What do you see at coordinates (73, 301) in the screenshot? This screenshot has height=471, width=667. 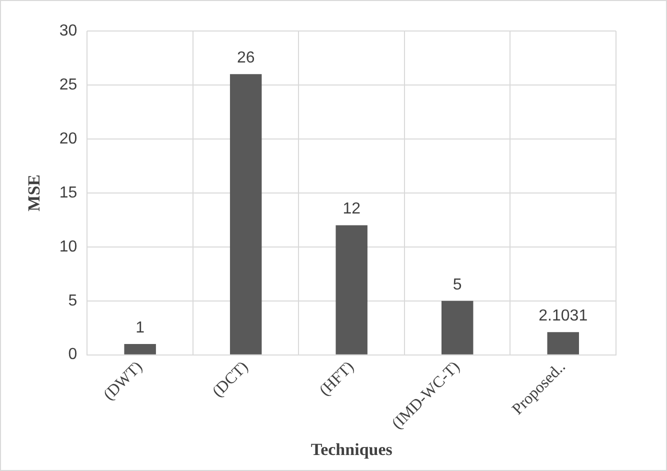 I see `y-tick-label: 5` at bounding box center [73, 301].